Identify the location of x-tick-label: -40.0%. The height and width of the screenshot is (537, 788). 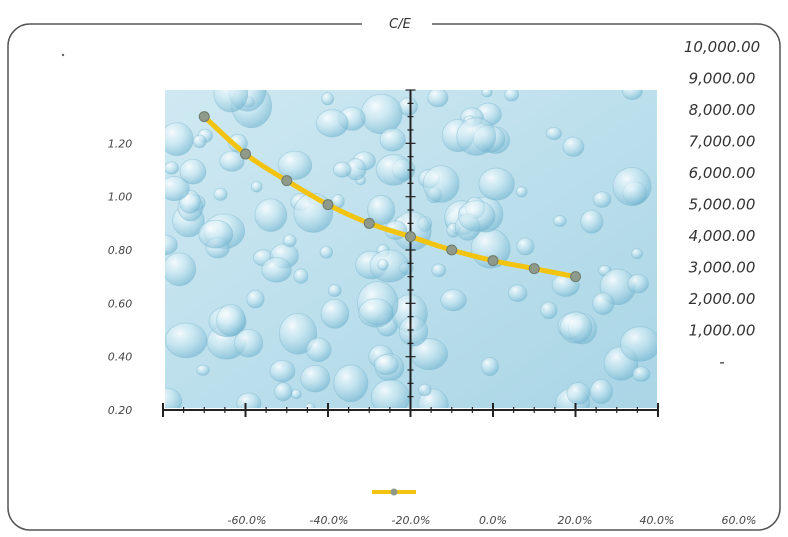
(329, 520).